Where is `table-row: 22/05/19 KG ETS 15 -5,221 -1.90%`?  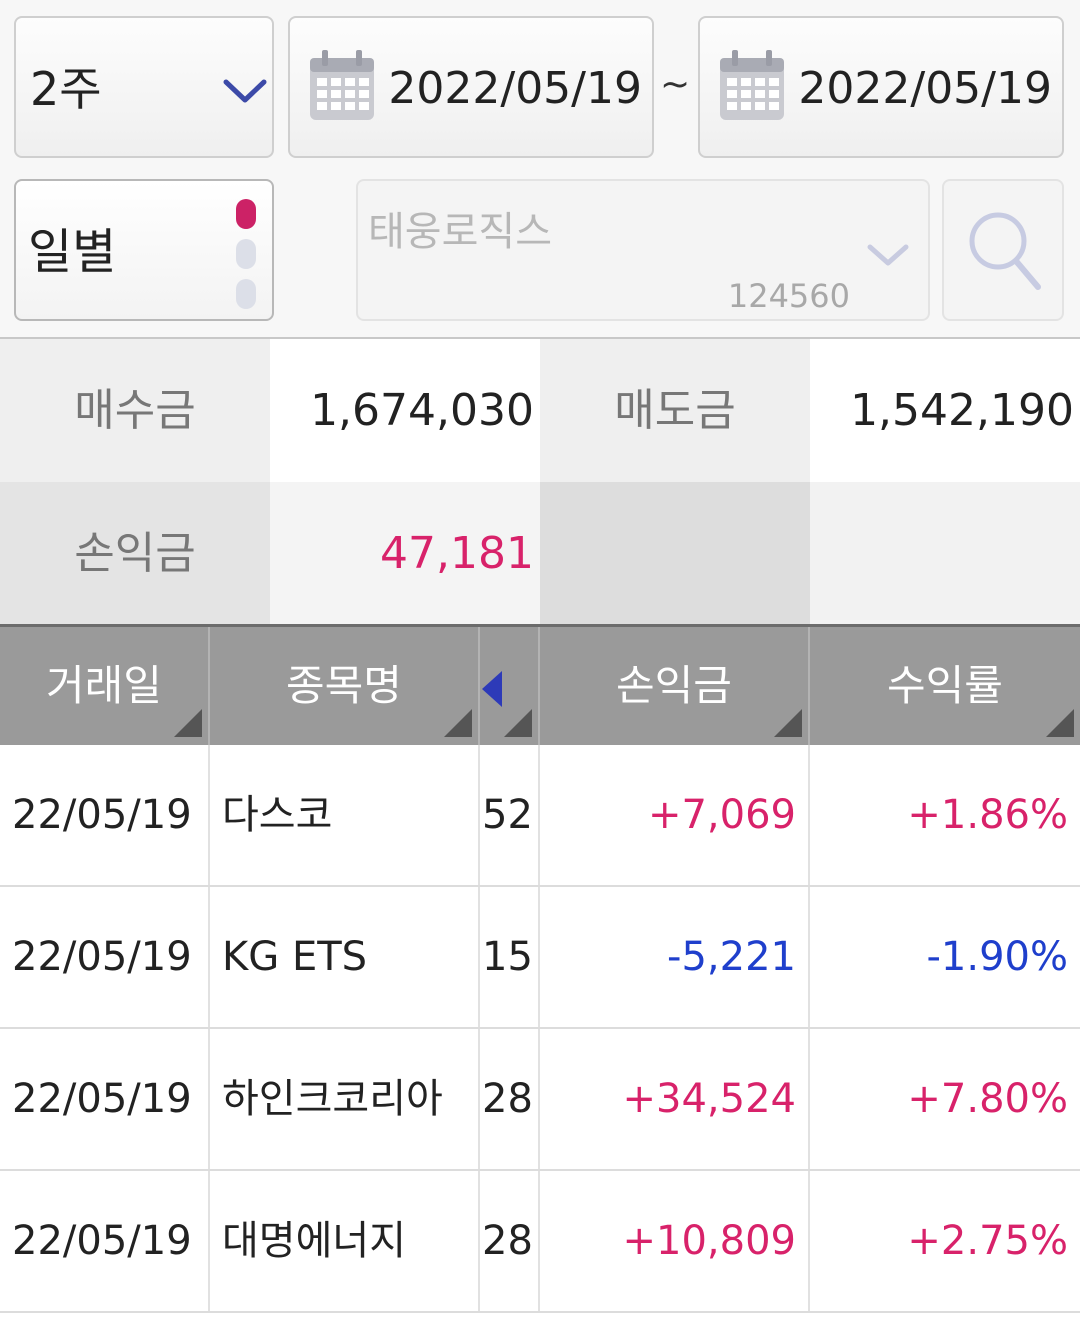
table-row: 22/05/19 KG ETS 15 -5,221 -1.90% is located at coordinates (540, 958).